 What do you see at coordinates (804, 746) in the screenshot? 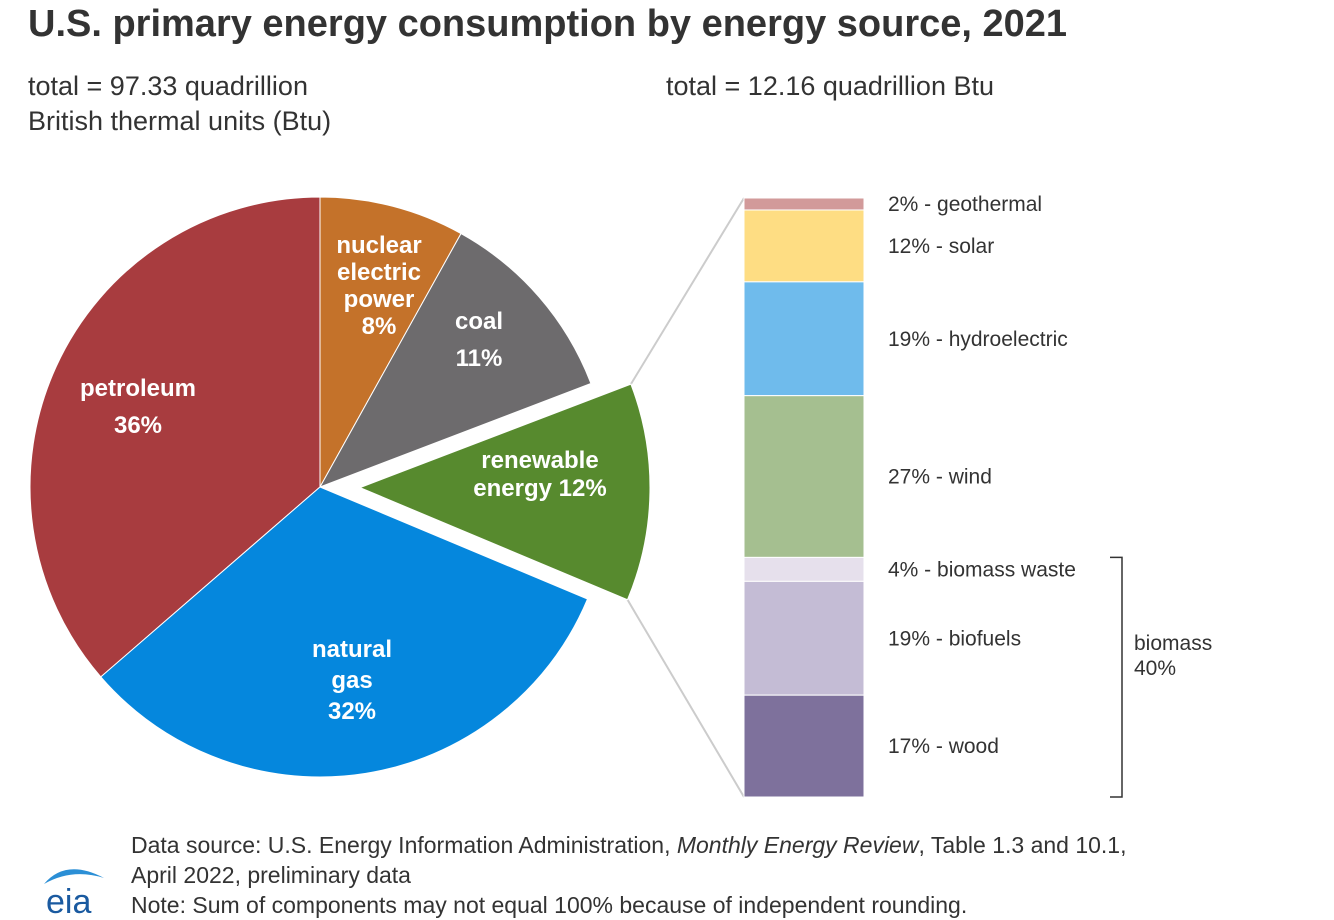
I see `bar-segment-wood` at bounding box center [804, 746].